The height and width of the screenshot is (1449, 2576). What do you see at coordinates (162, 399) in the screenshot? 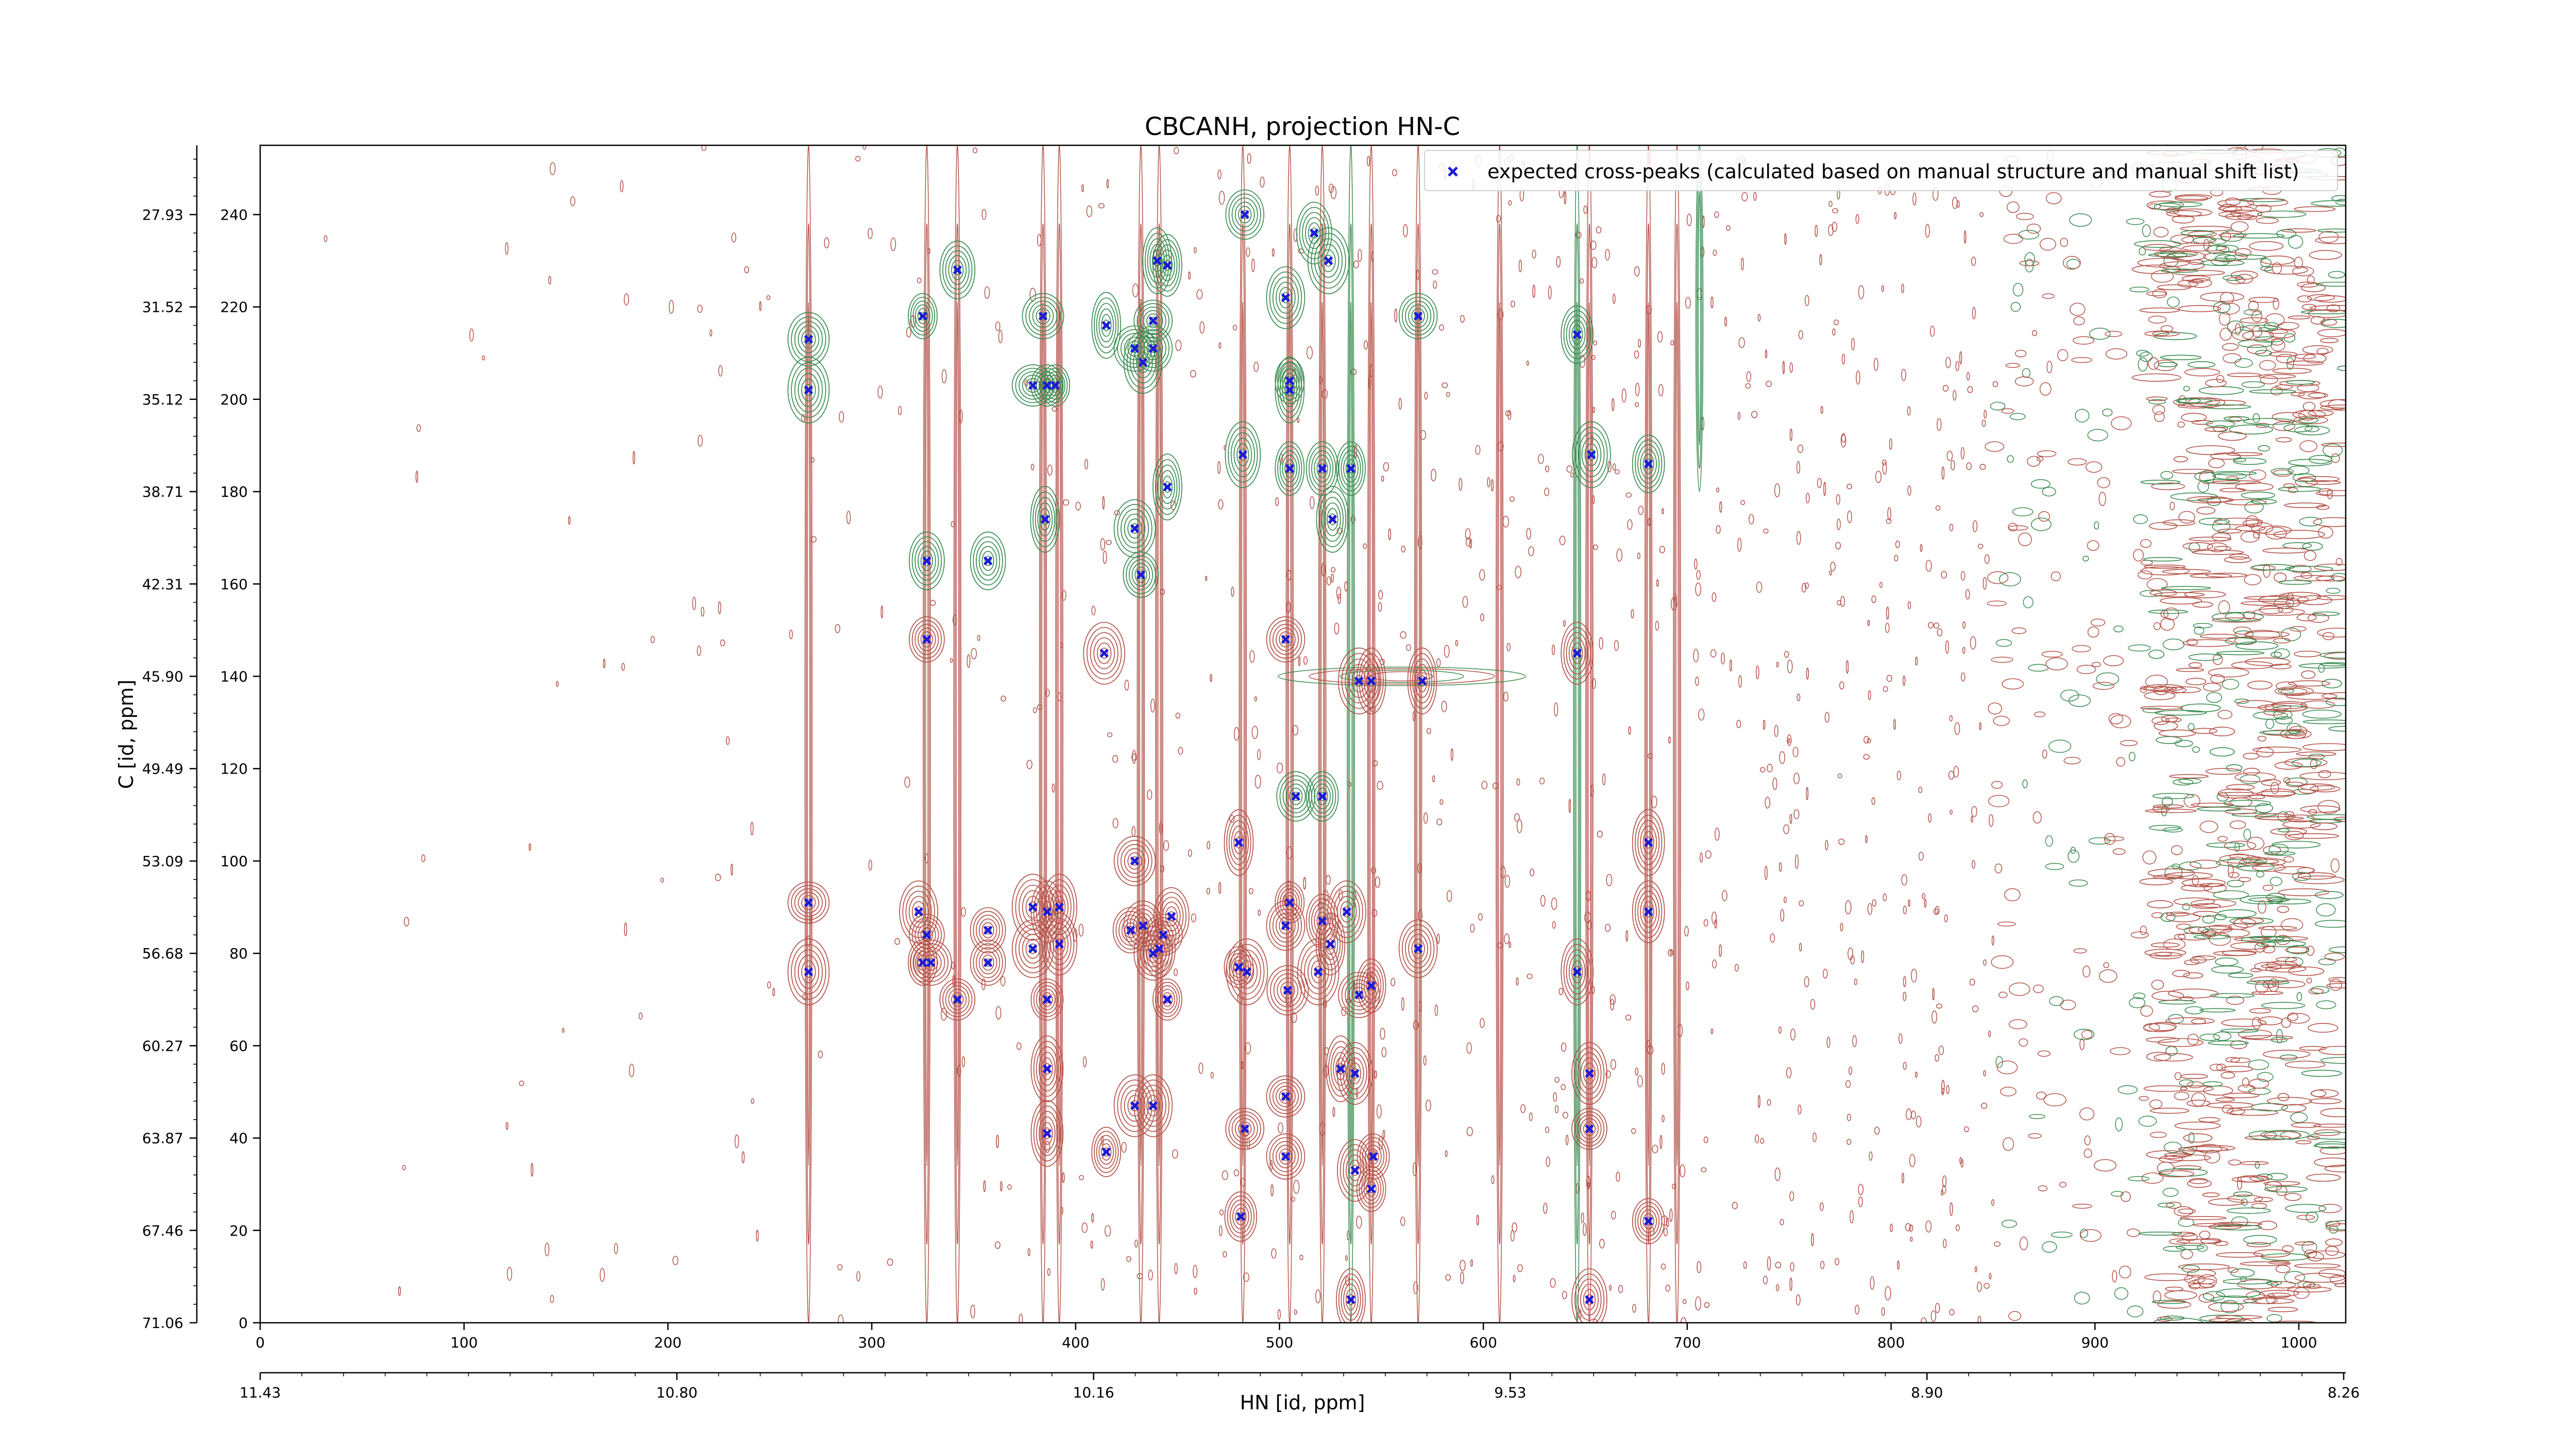
I see `y-ppm-tick-label: 35.12` at bounding box center [162, 399].